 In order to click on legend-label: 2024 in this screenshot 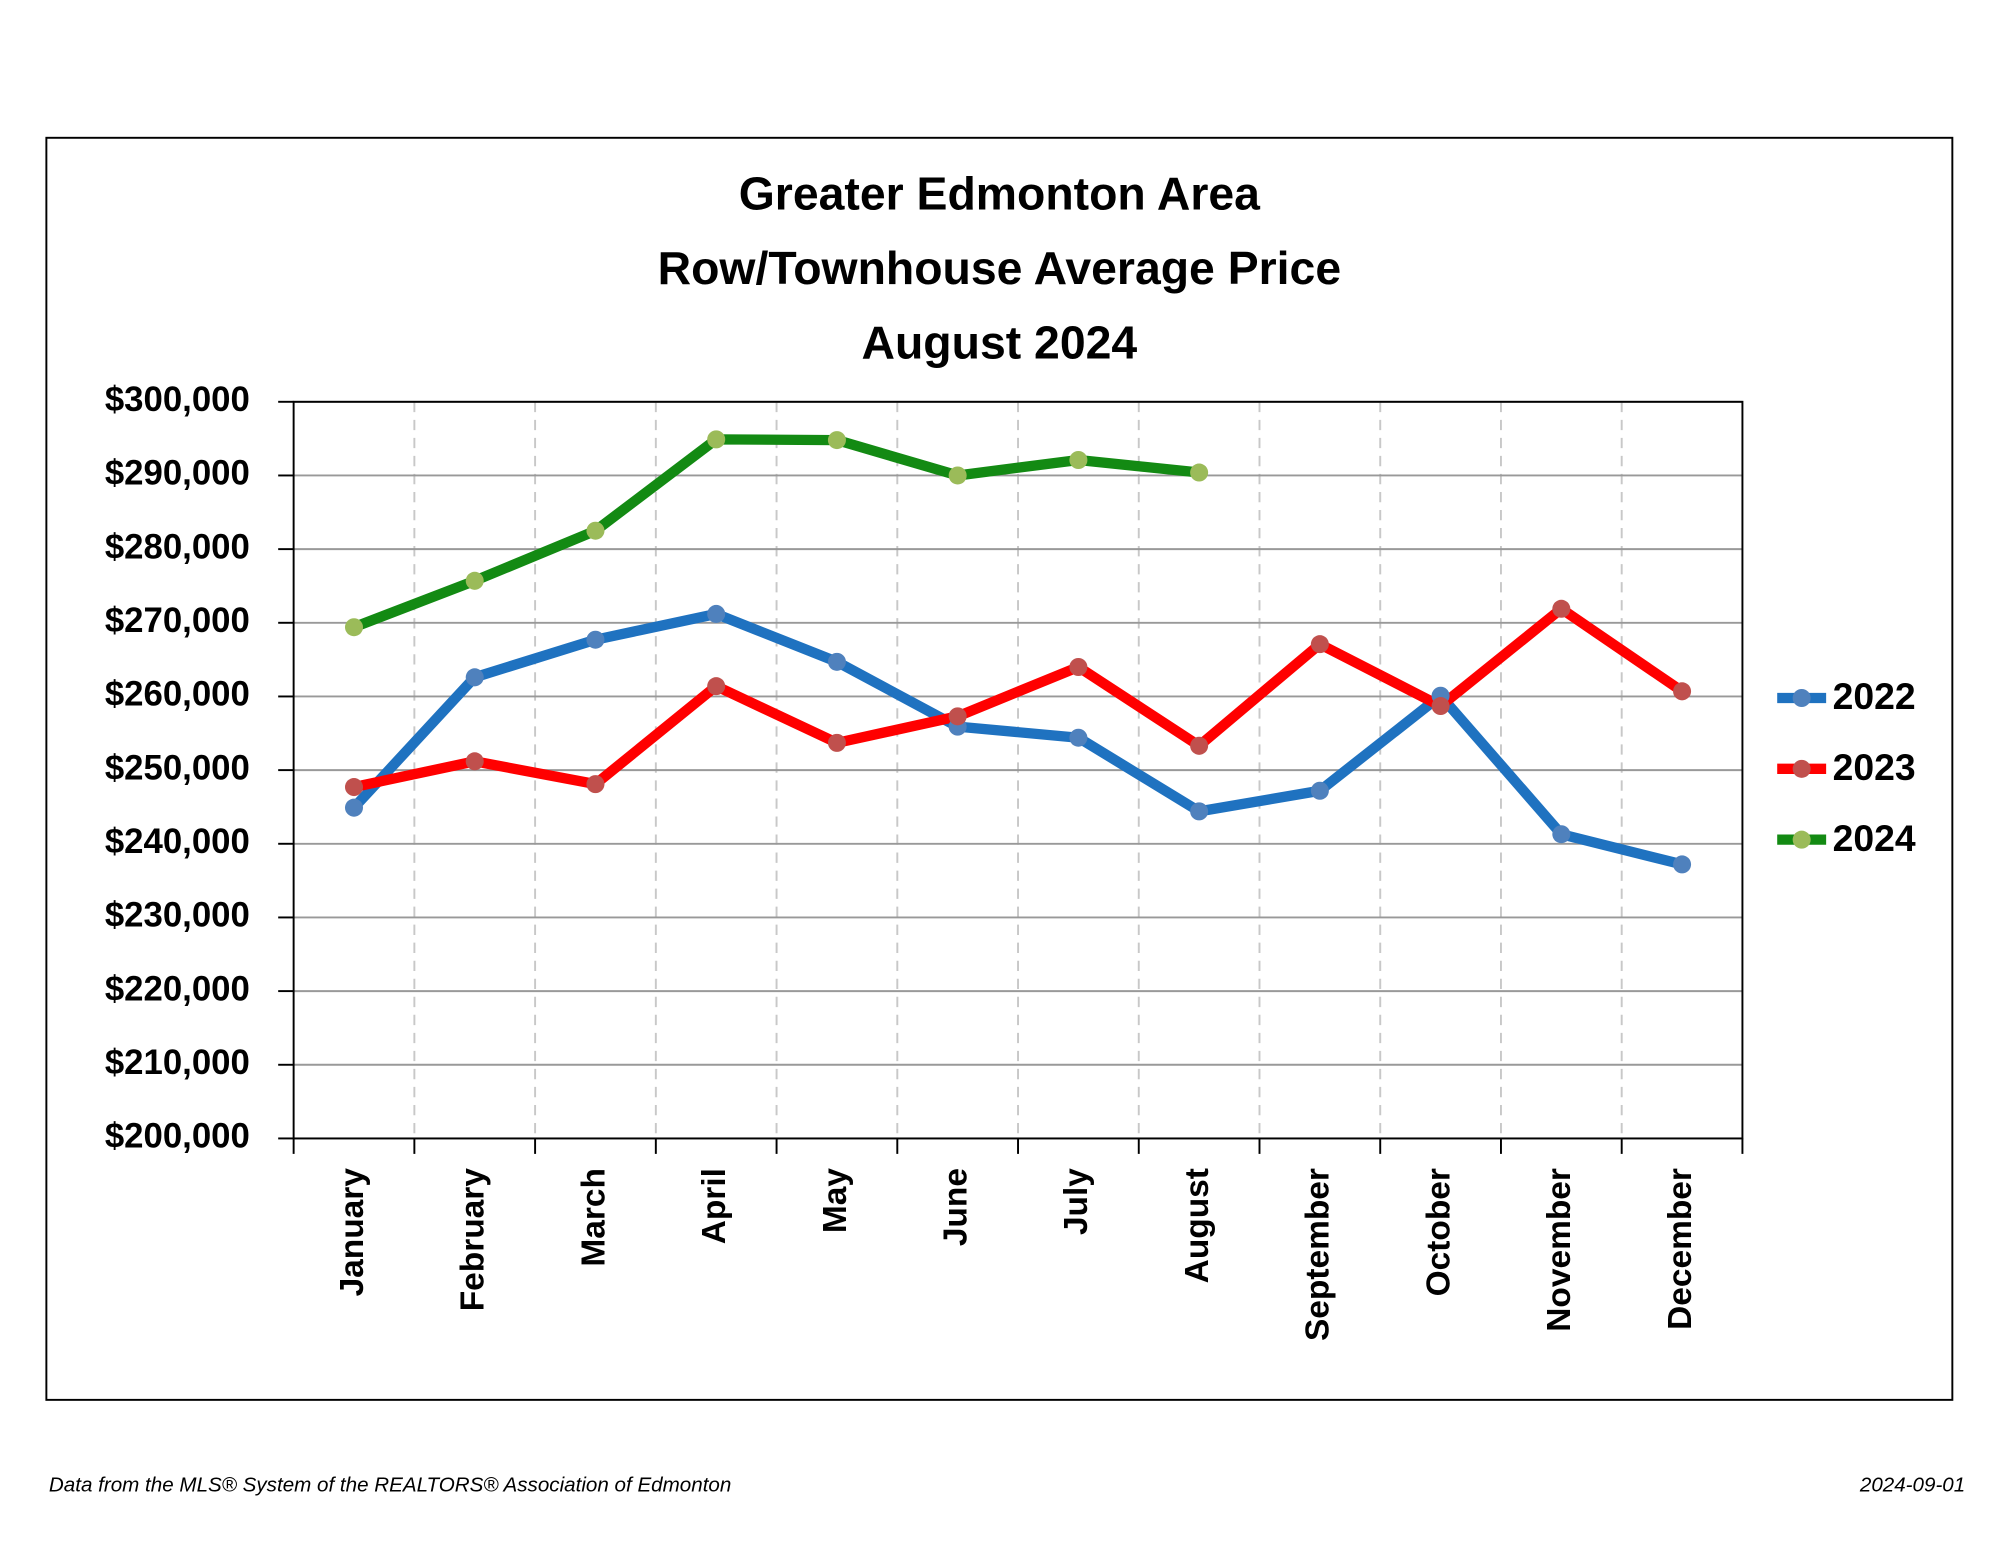, I will do `click(1874, 838)`.